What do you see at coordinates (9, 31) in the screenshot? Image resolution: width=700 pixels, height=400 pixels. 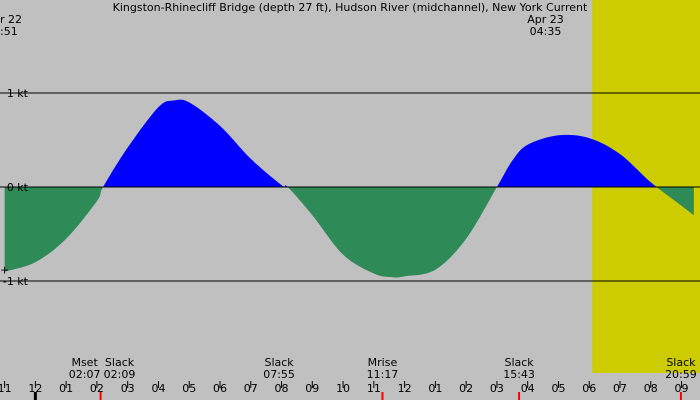 I see `extreme-time-0: :51` at bounding box center [9, 31].